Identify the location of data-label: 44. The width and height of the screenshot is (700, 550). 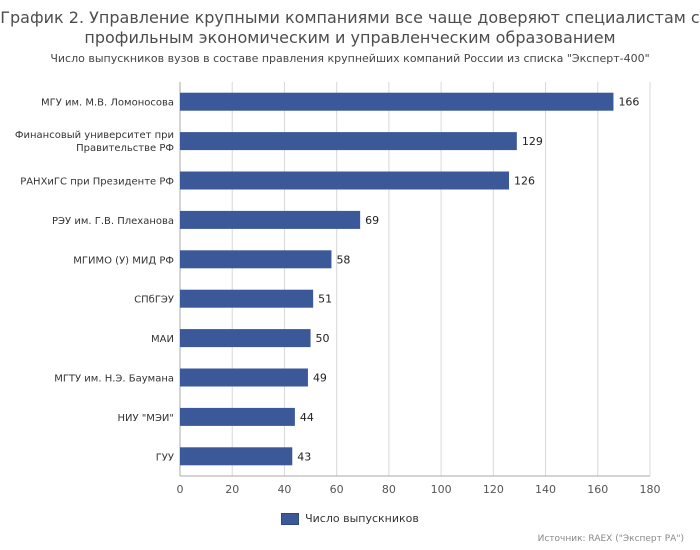
(307, 417).